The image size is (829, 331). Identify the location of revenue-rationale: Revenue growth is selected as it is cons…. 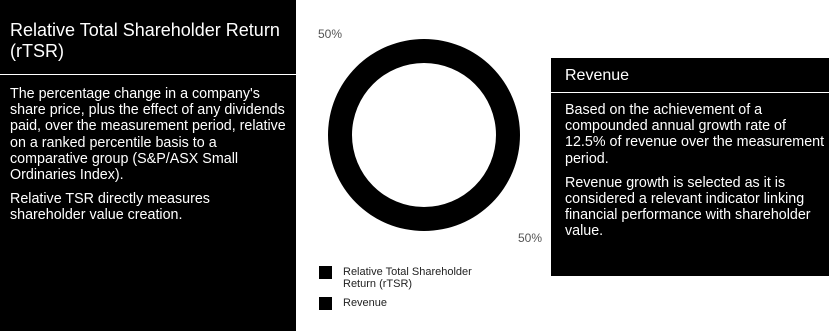
(688, 207).